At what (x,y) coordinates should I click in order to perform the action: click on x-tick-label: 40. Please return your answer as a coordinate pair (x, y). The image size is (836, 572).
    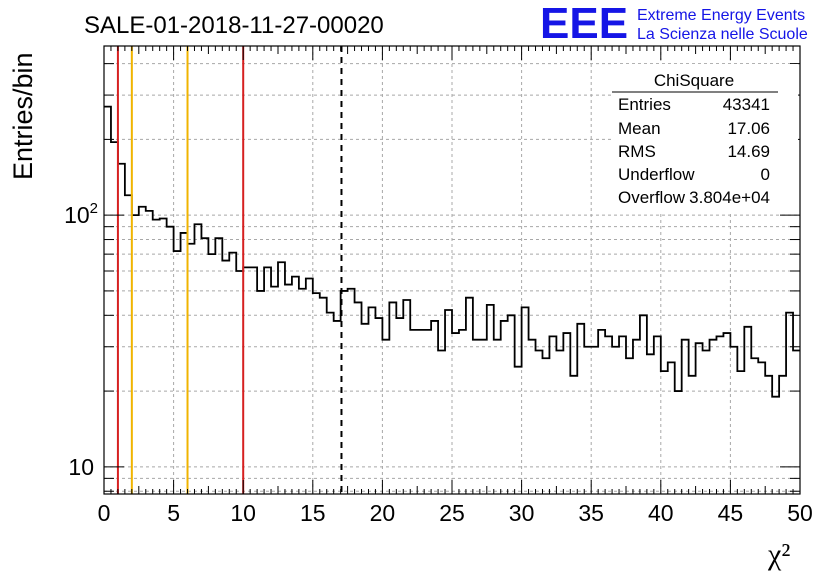
    Looking at the image, I should click on (661, 513).